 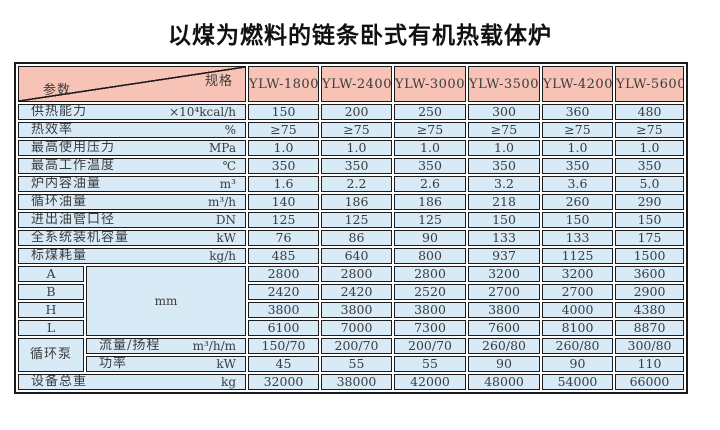 I want to click on value-cell: 1500, so click(x=649, y=256).